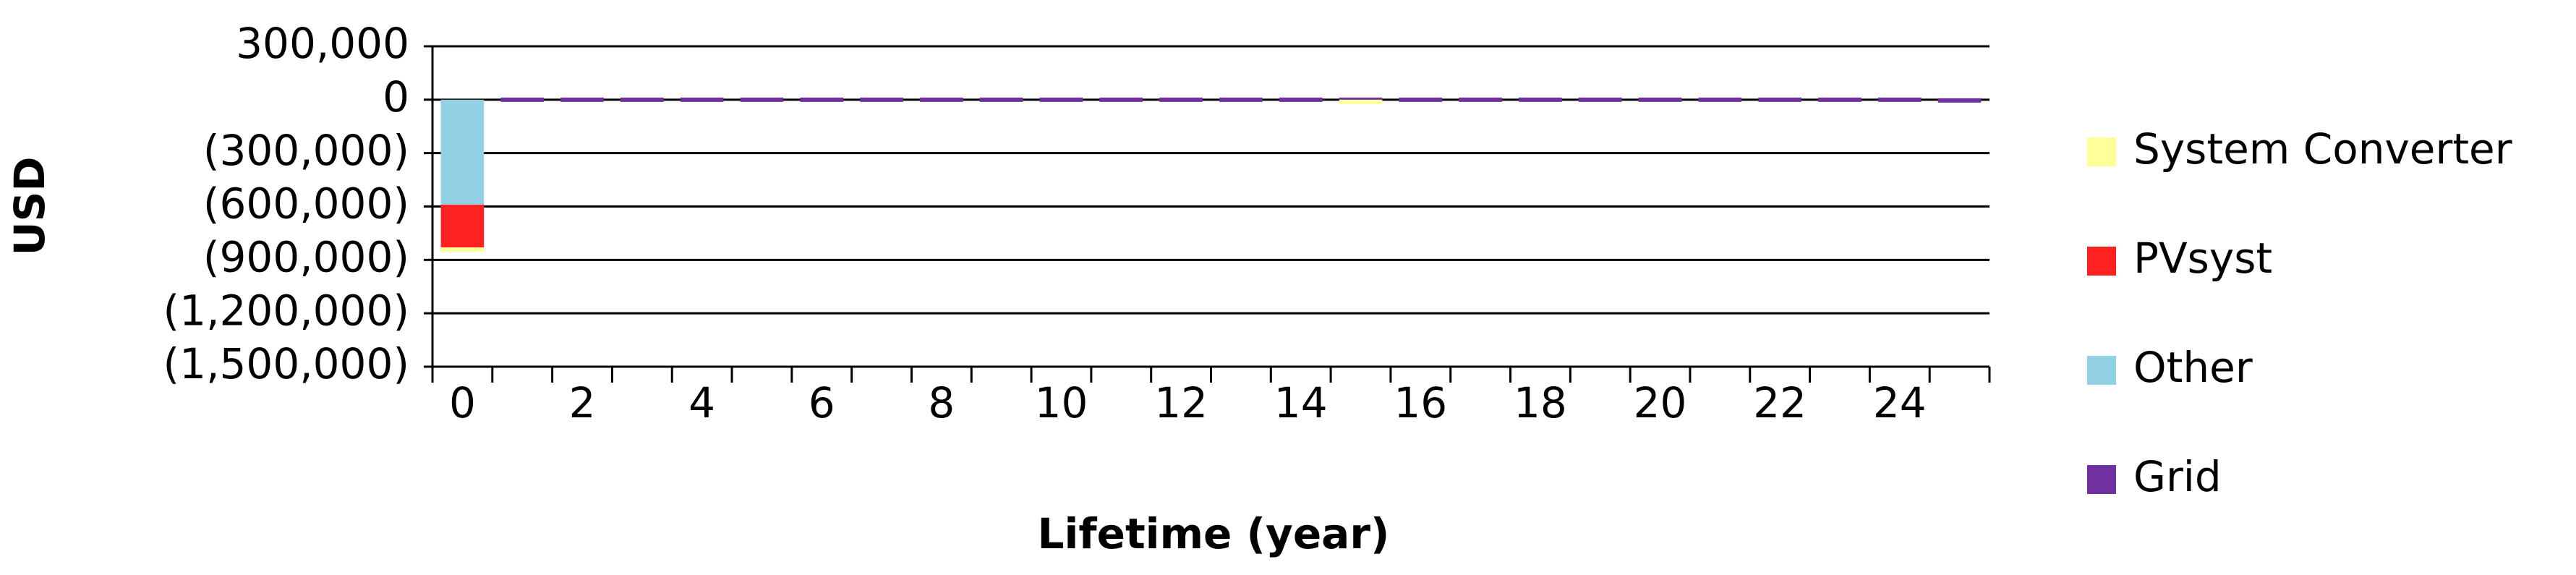 The image size is (2576, 575). What do you see at coordinates (286, 310) in the screenshot?
I see `y-tick-label: (1,200,000)` at bounding box center [286, 310].